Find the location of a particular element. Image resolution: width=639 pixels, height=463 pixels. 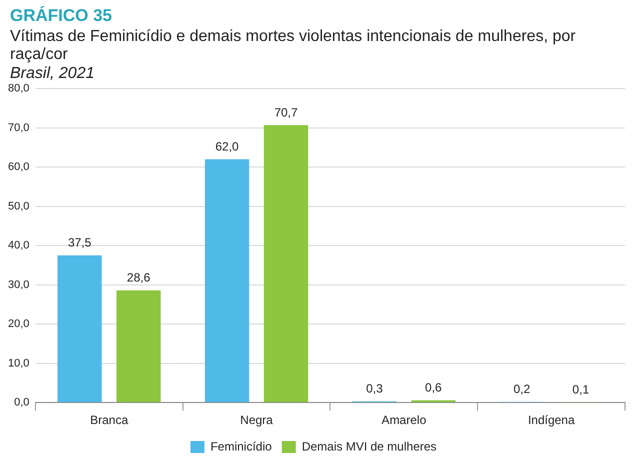

data-label: 0,1 is located at coordinates (581, 389).